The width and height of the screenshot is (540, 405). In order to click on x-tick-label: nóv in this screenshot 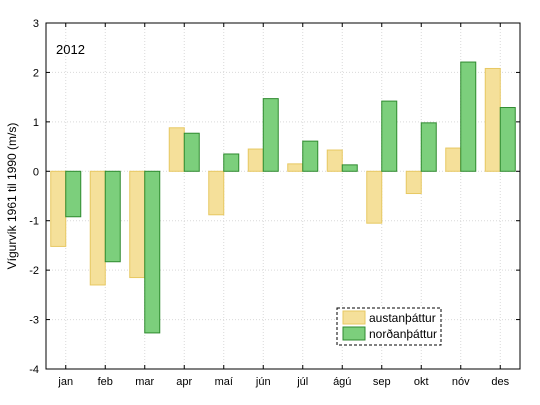, I will do `click(461, 382)`.